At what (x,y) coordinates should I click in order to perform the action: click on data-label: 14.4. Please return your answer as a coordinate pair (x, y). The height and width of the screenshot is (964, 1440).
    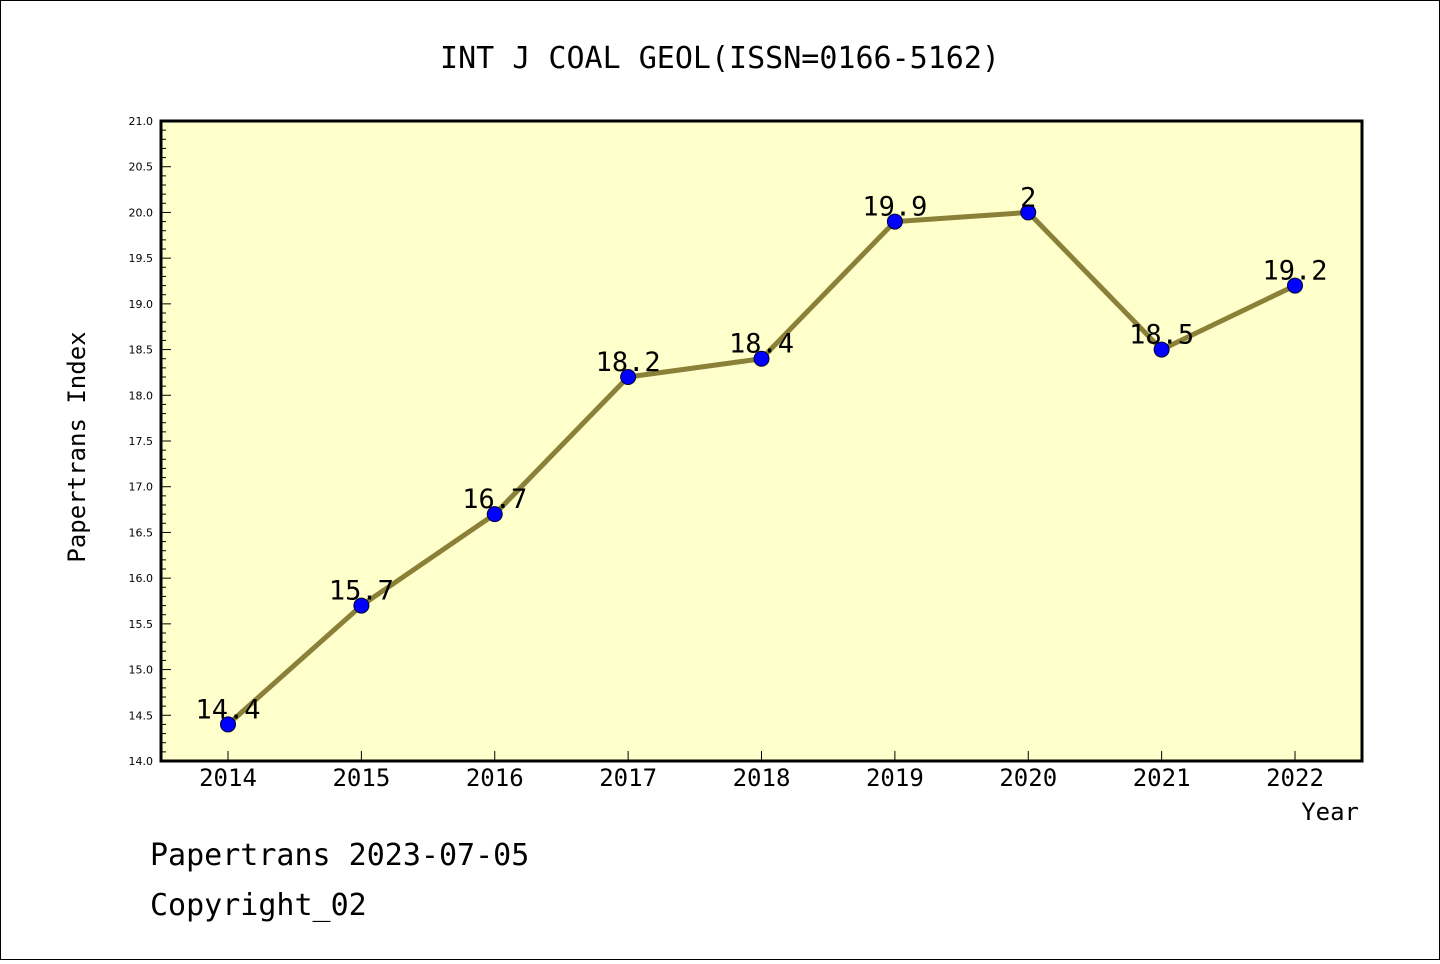
    Looking at the image, I should click on (227, 709).